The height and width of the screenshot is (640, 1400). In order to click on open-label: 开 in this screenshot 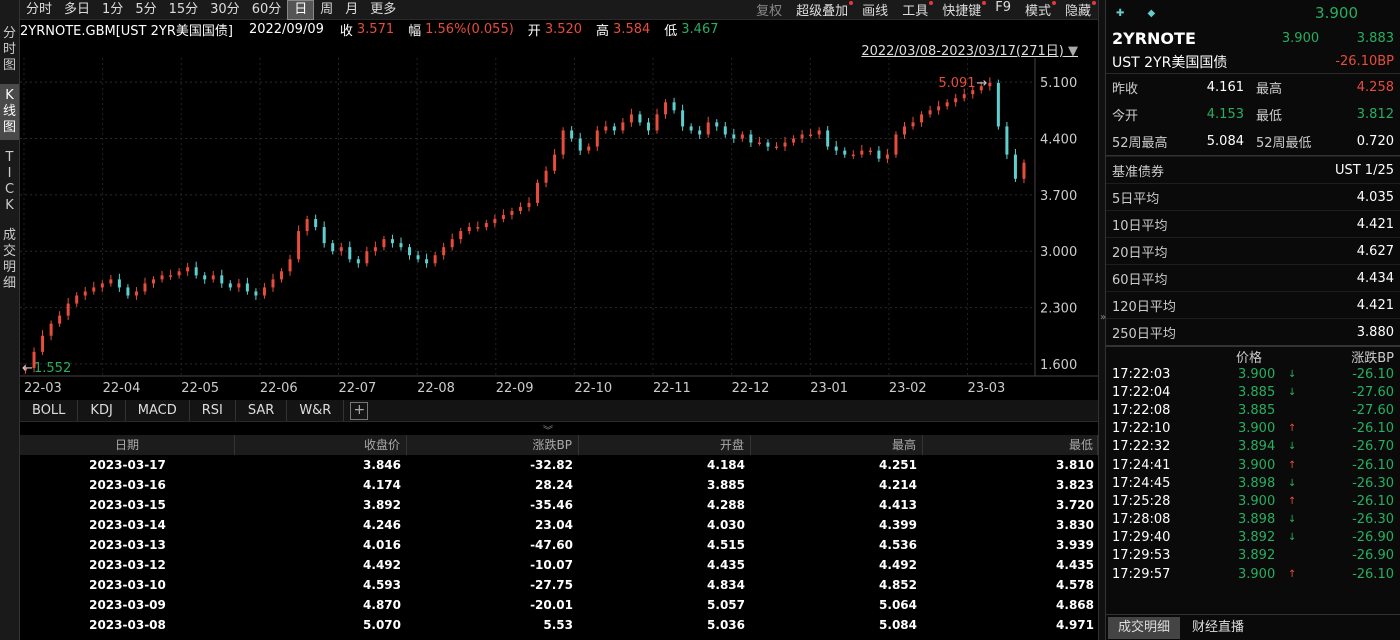, I will do `click(534, 31)`.